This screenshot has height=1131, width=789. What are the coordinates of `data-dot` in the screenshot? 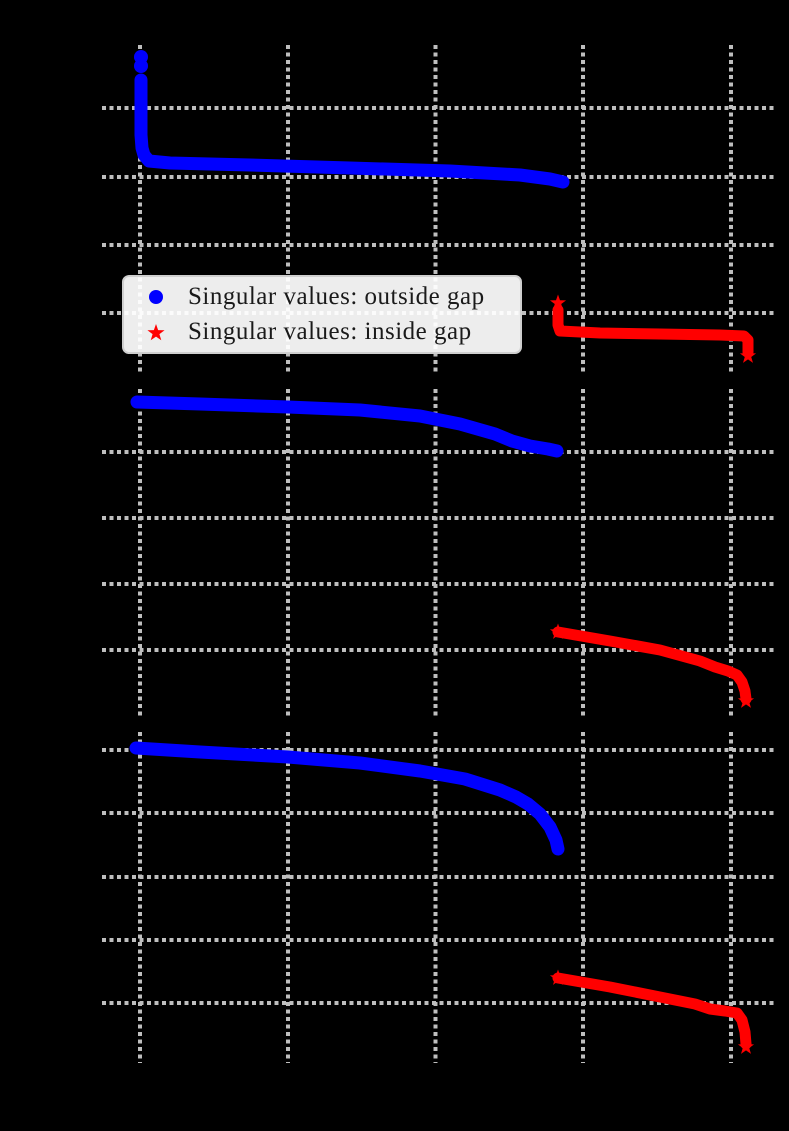 It's located at (141, 66).